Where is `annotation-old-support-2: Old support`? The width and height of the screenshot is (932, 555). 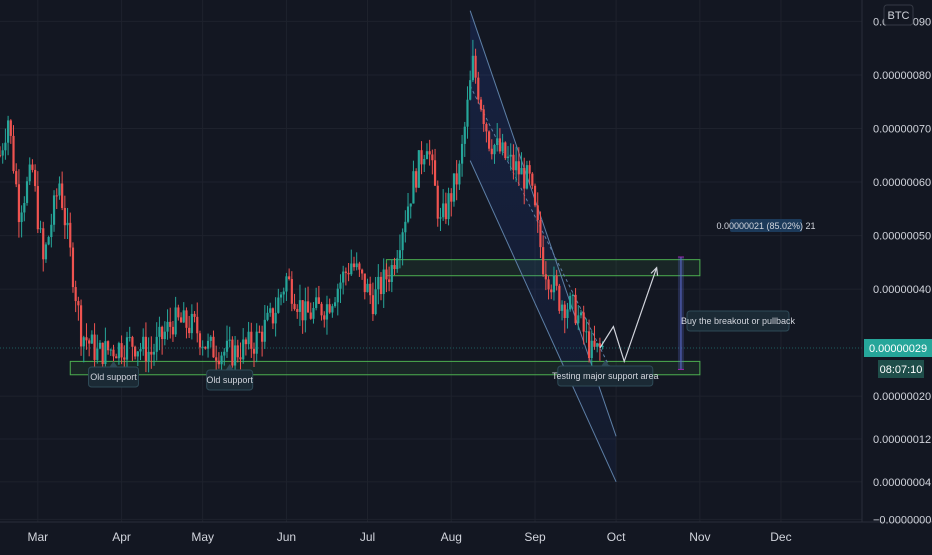
annotation-old-support-2: Old support is located at coordinates (229, 377).